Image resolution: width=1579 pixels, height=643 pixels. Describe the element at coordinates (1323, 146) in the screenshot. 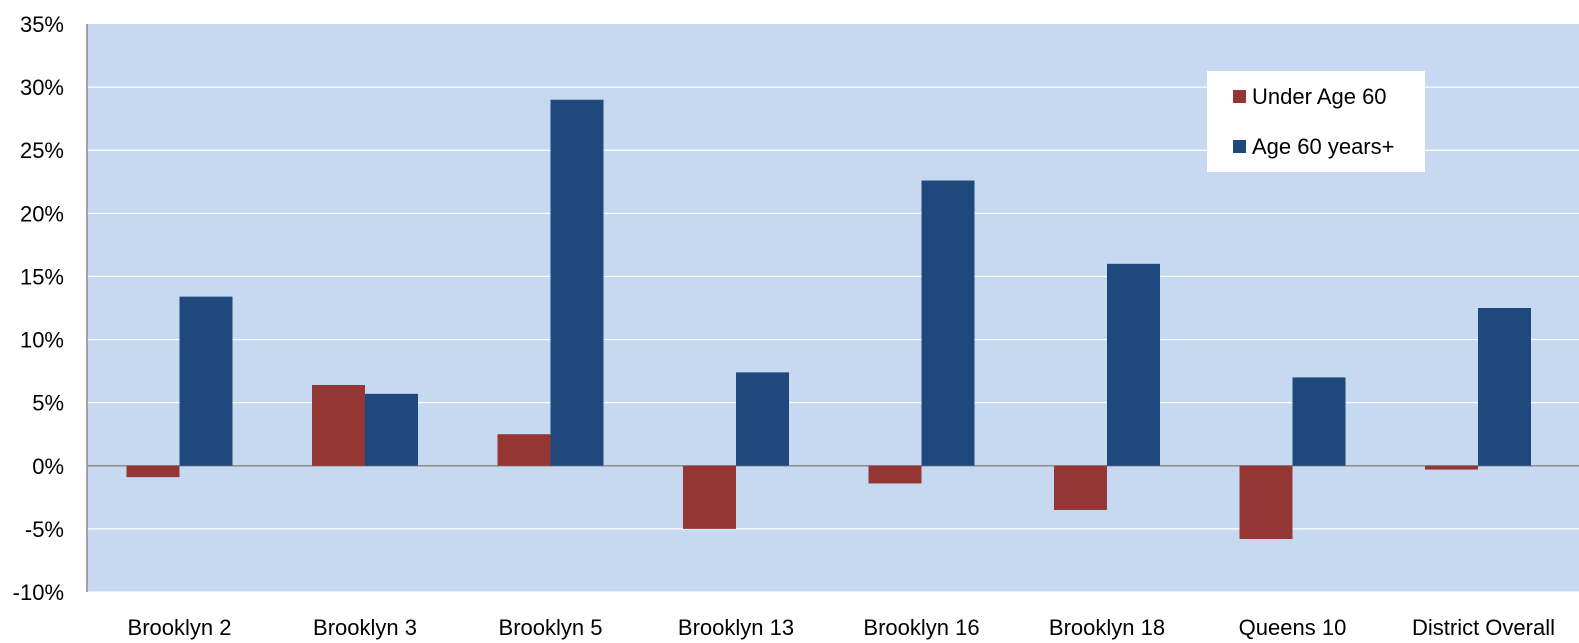

I see `legend-label-60-plus: Age 60 years+` at that location.